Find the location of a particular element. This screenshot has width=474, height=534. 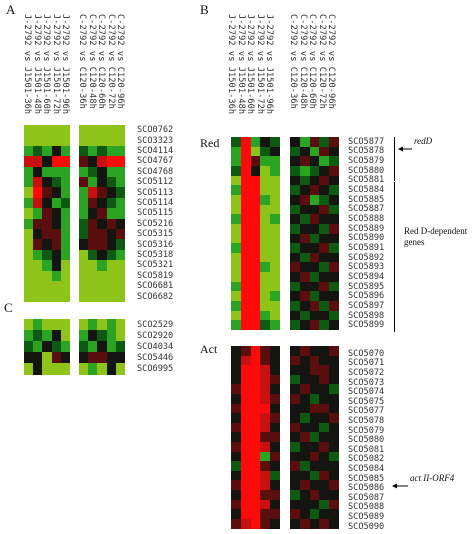

redd-annotation: redD is located at coordinates (423, 141).